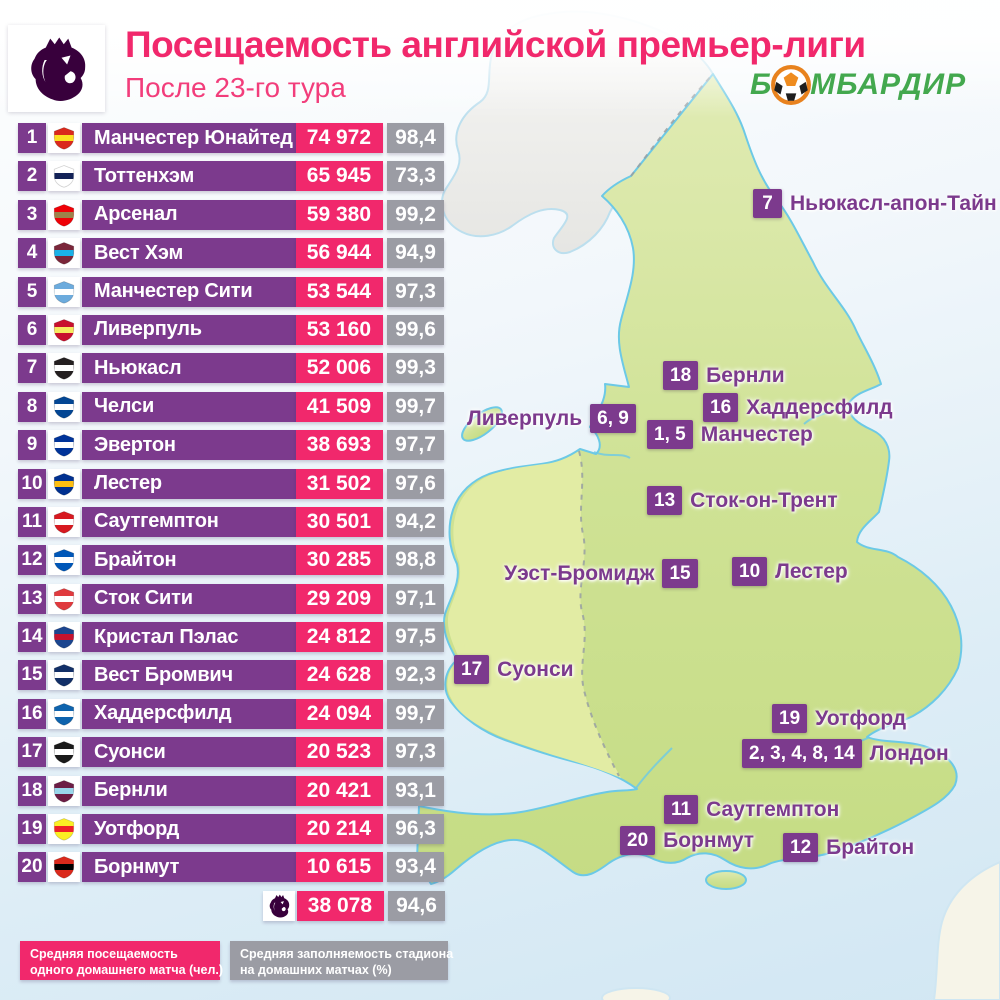 This screenshot has width=1000, height=1000. Describe the element at coordinates (231, 445) in the screenshot. I see `table-row: 9 Эвертон 38 693 97,7` at that location.